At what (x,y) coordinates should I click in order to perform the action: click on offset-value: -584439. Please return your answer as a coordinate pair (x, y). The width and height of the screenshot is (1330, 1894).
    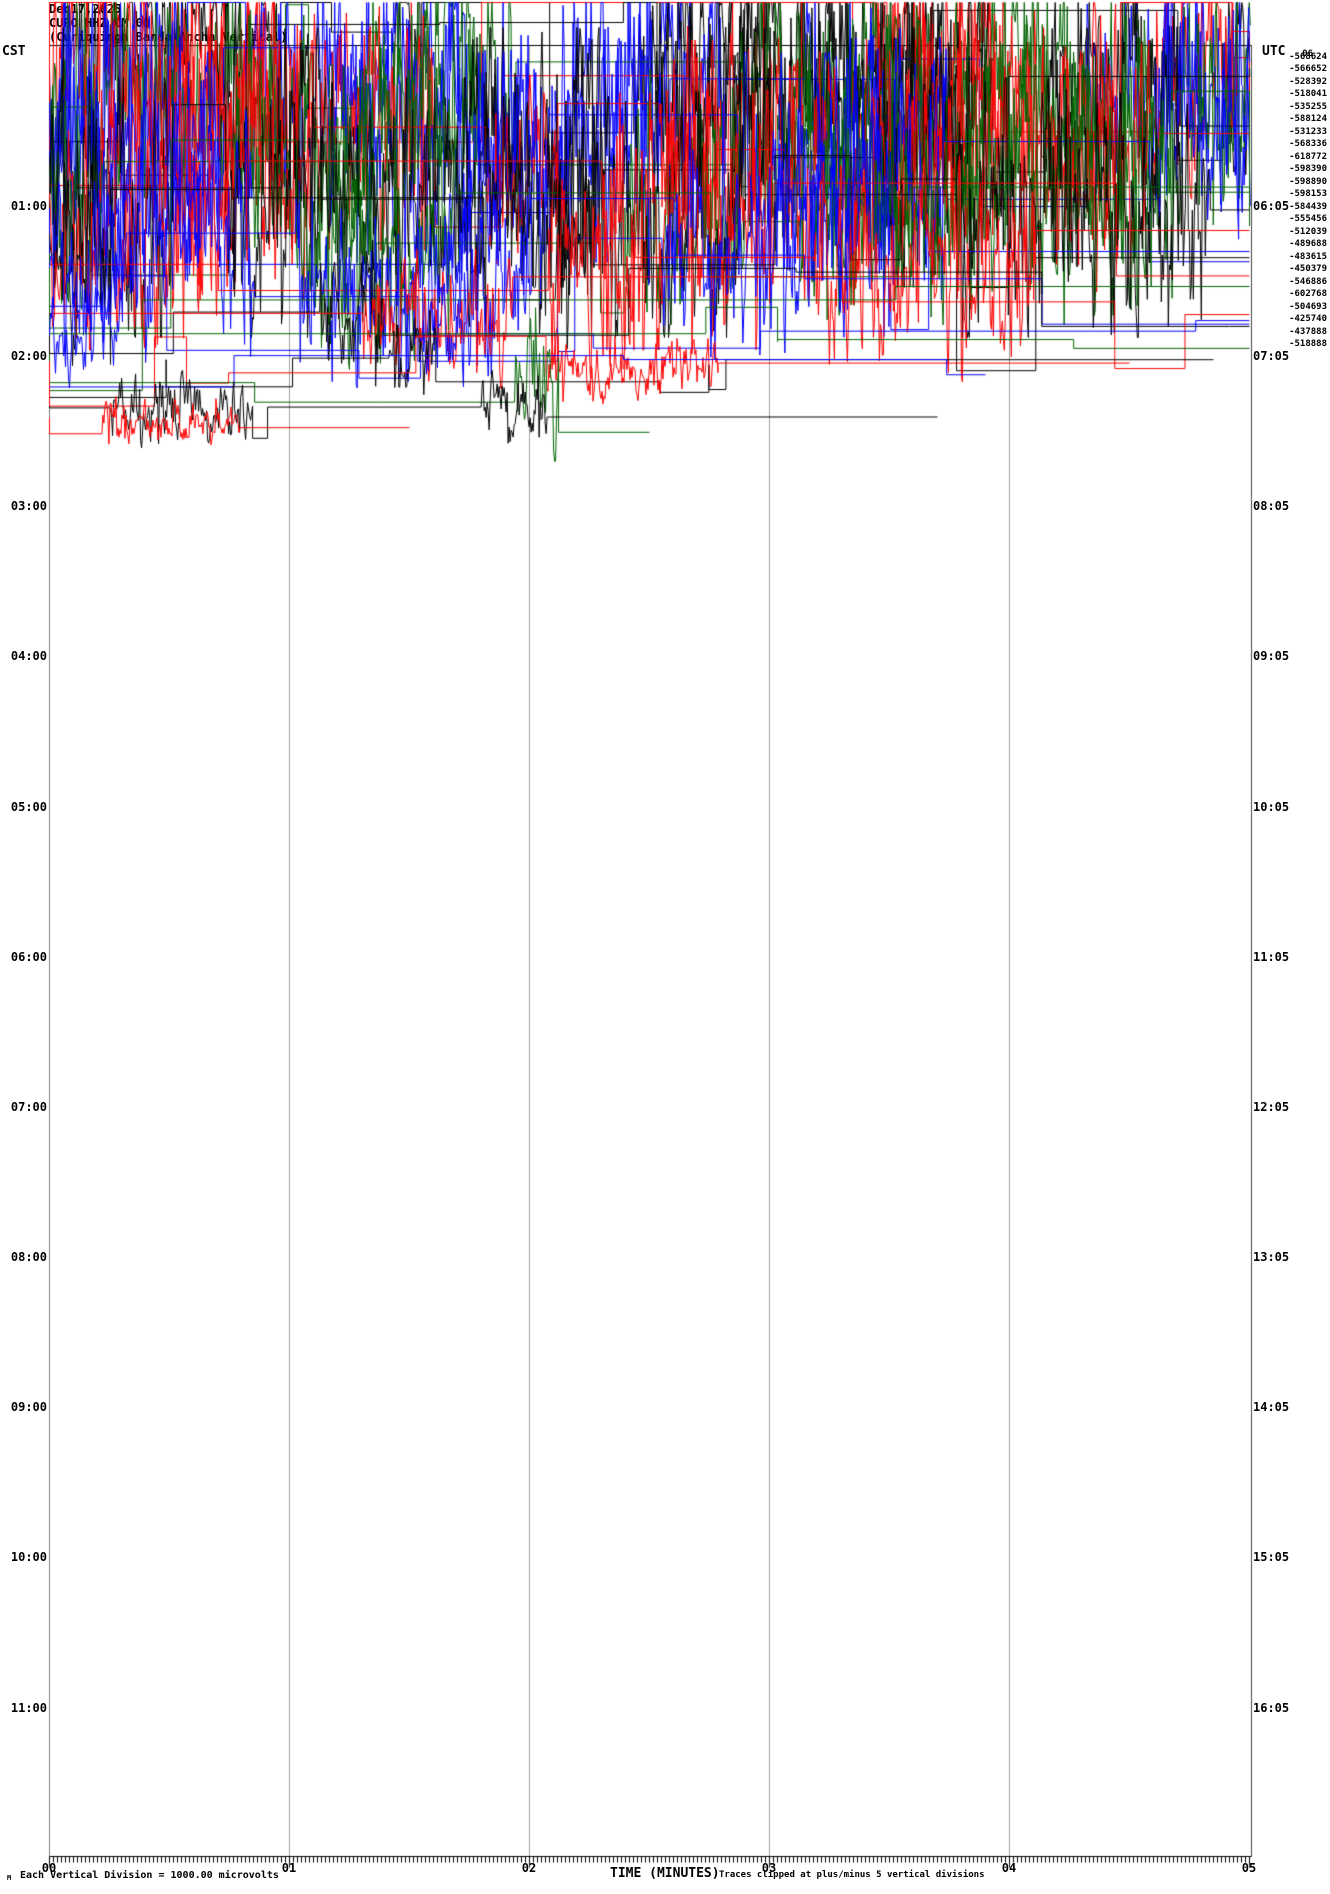
    Looking at the image, I should click on (1308, 206).